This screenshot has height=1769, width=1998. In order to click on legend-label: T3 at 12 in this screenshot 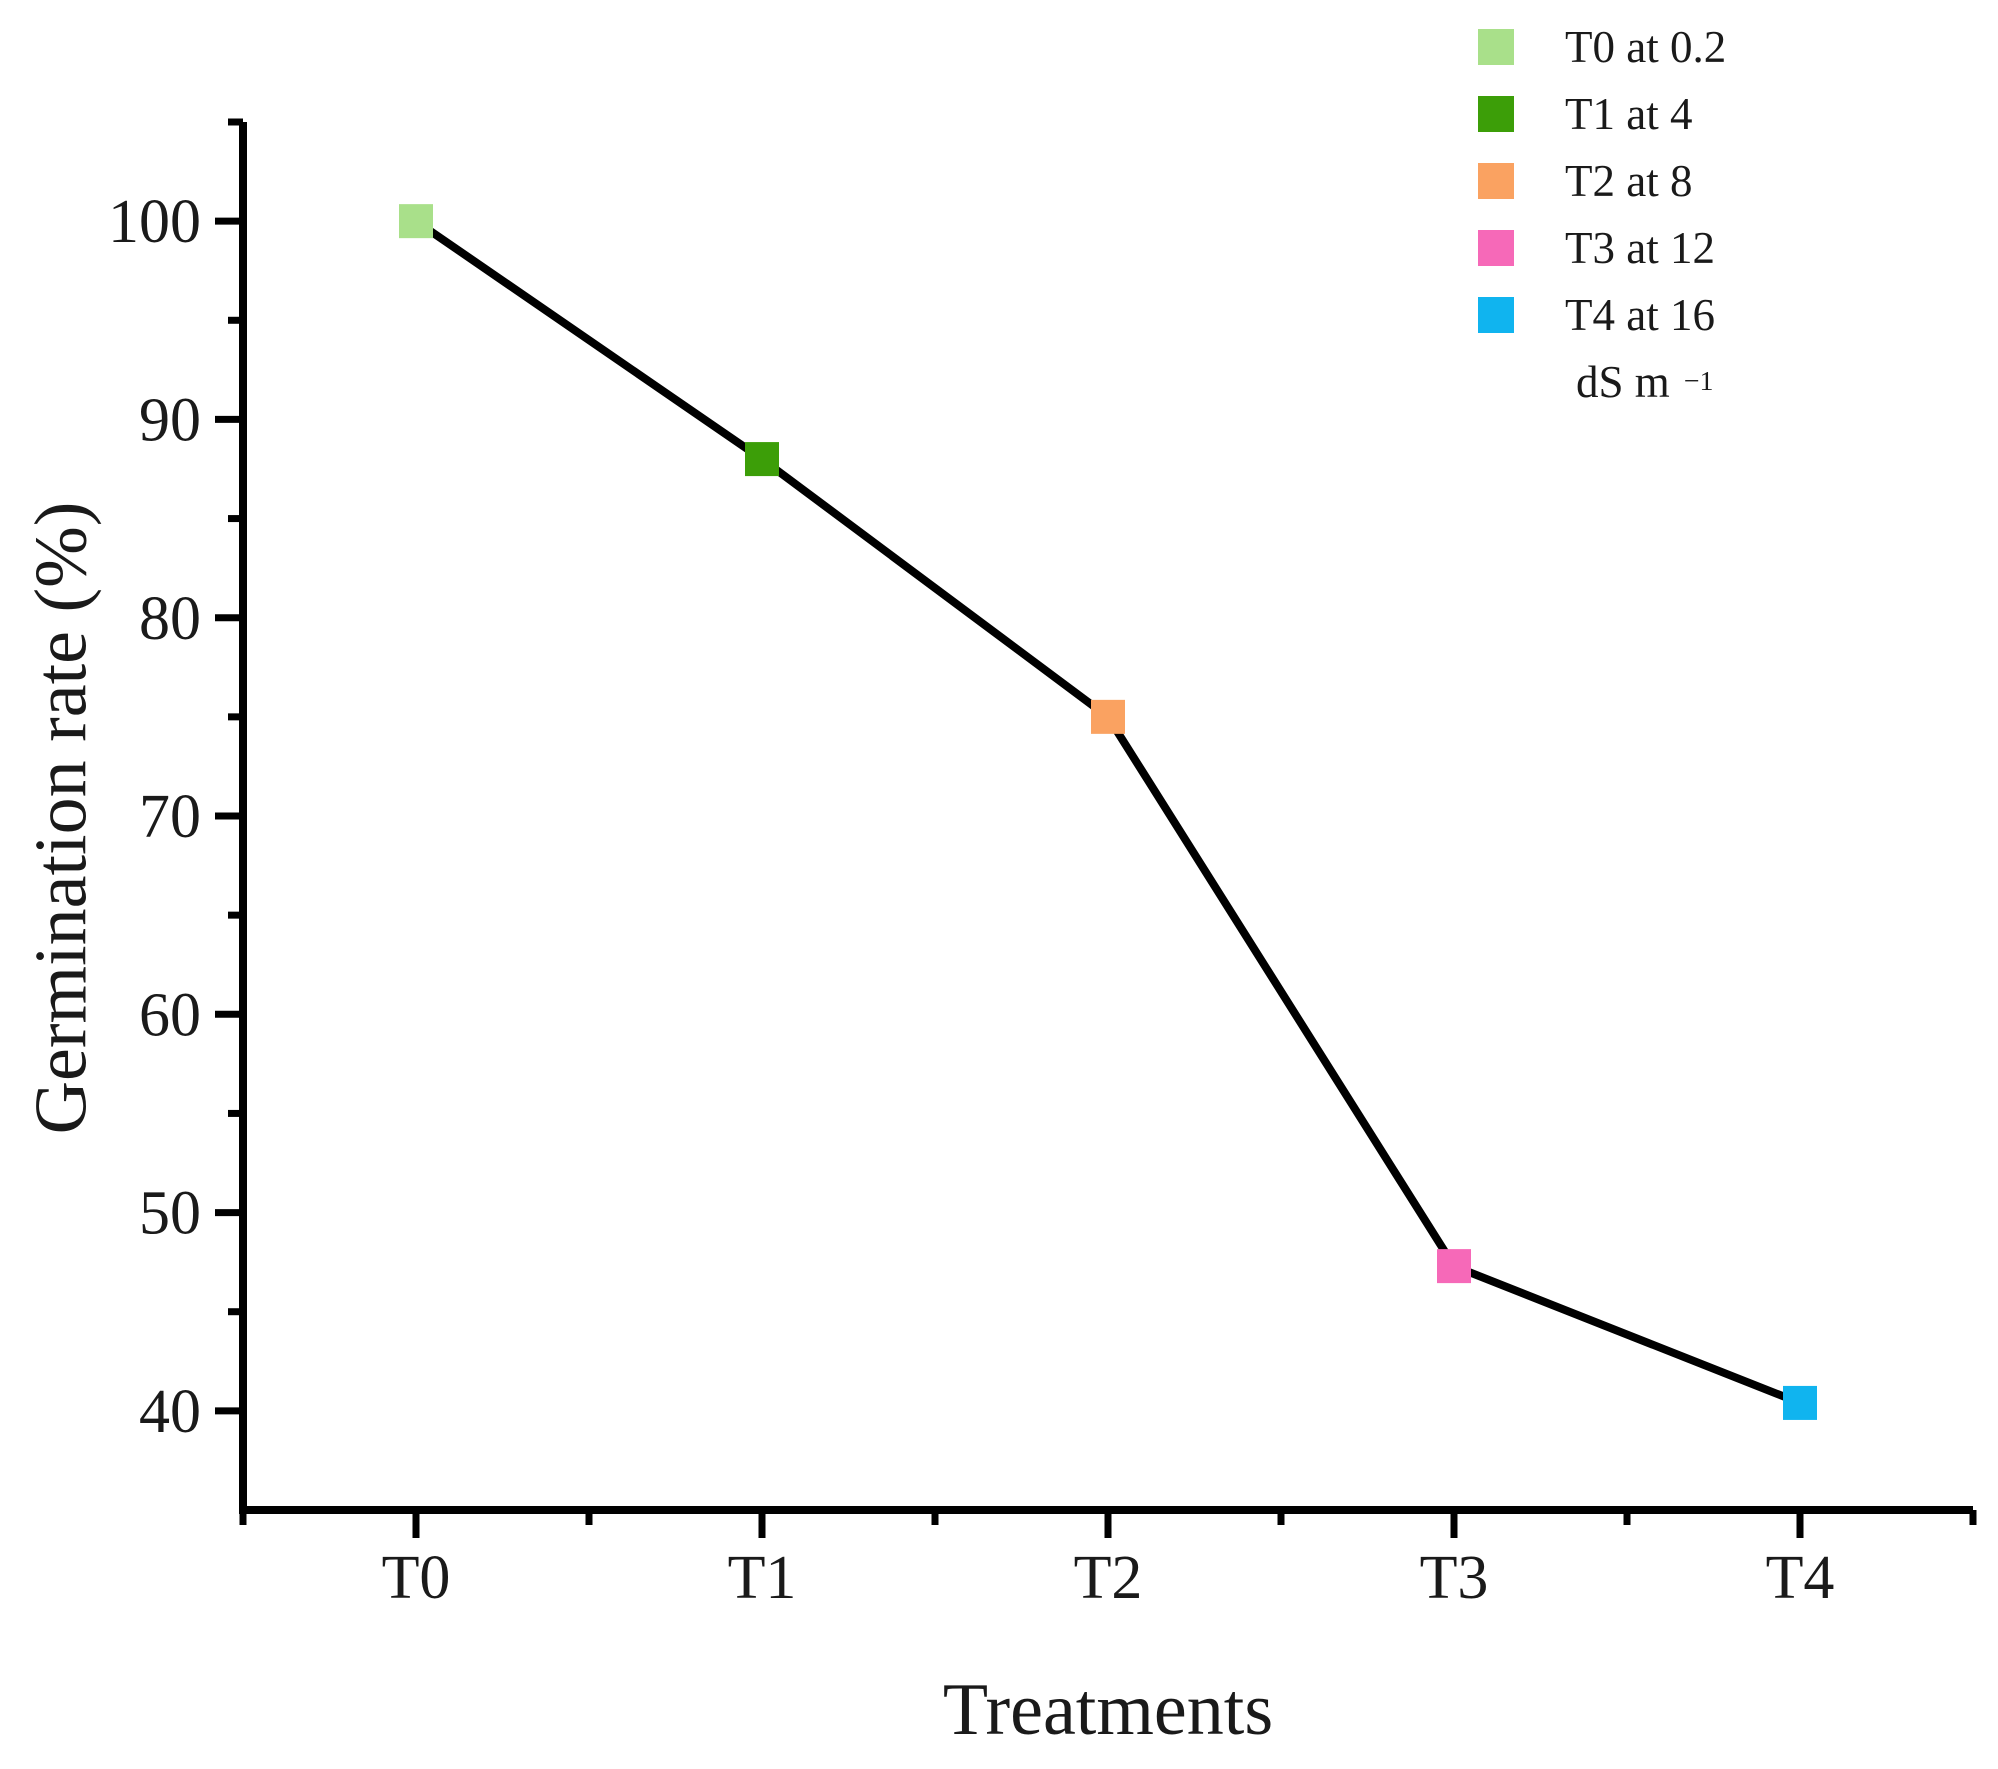, I will do `click(1640, 247)`.